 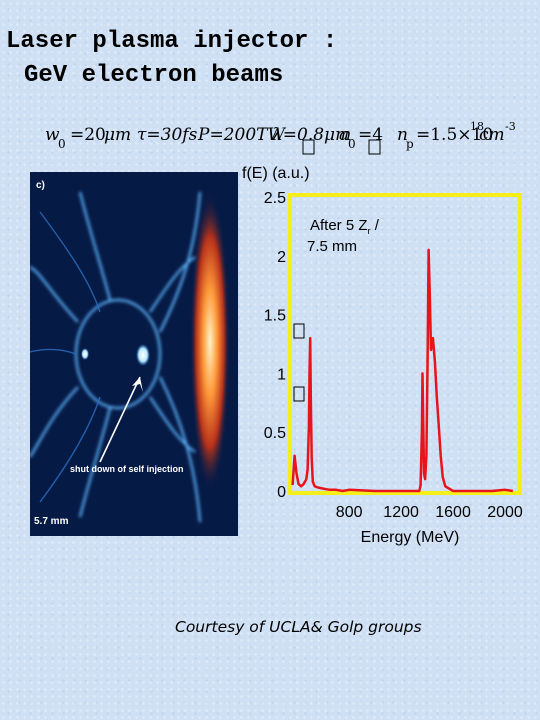 I want to click on panel-label: c), so click(x=40, y=185).